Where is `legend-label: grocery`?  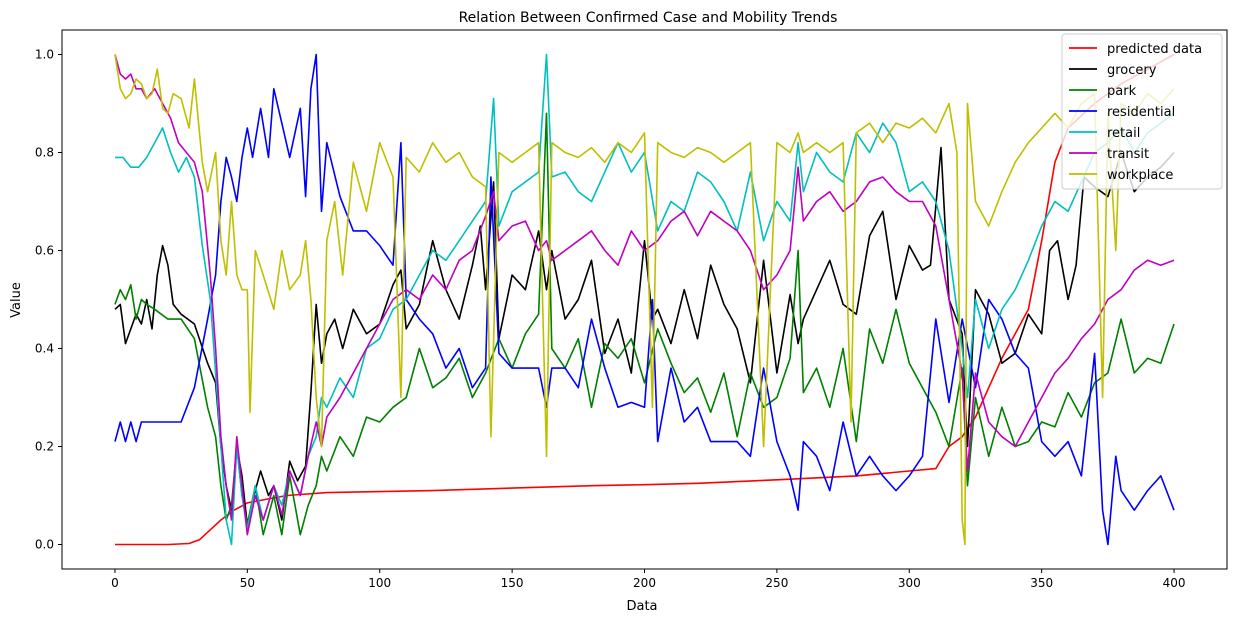 legend-label: grocery is located at coordinates (1132, 70).